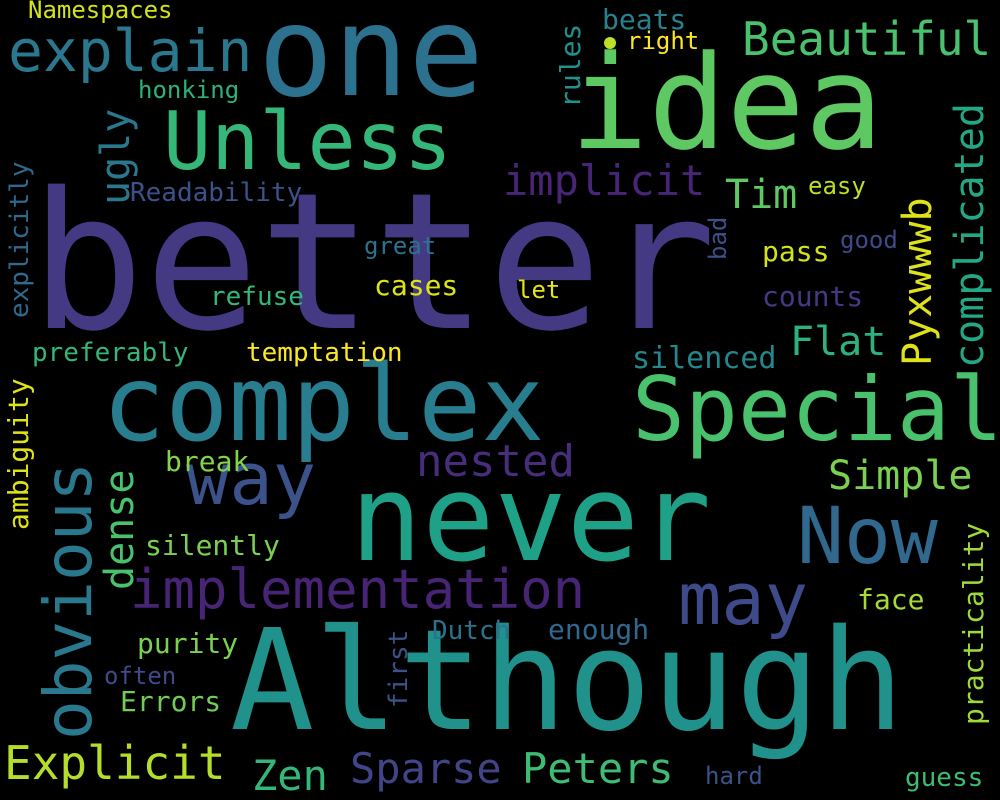 This screenshot has width=1000, height=800. What do you see at coordinates (973, 623) in the screenshot?
I see `word-practicality: practicality` at bounding box center [973, 623].